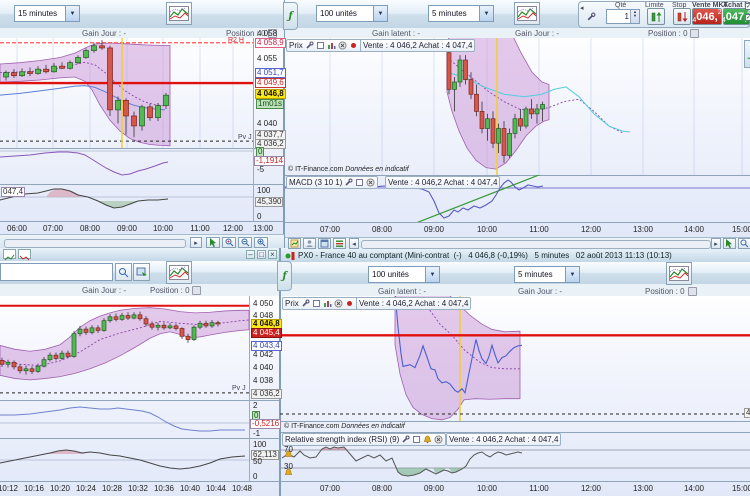 This screenshot has height=496, width=750. I want to click on limit-order-button, so click(656, 16).